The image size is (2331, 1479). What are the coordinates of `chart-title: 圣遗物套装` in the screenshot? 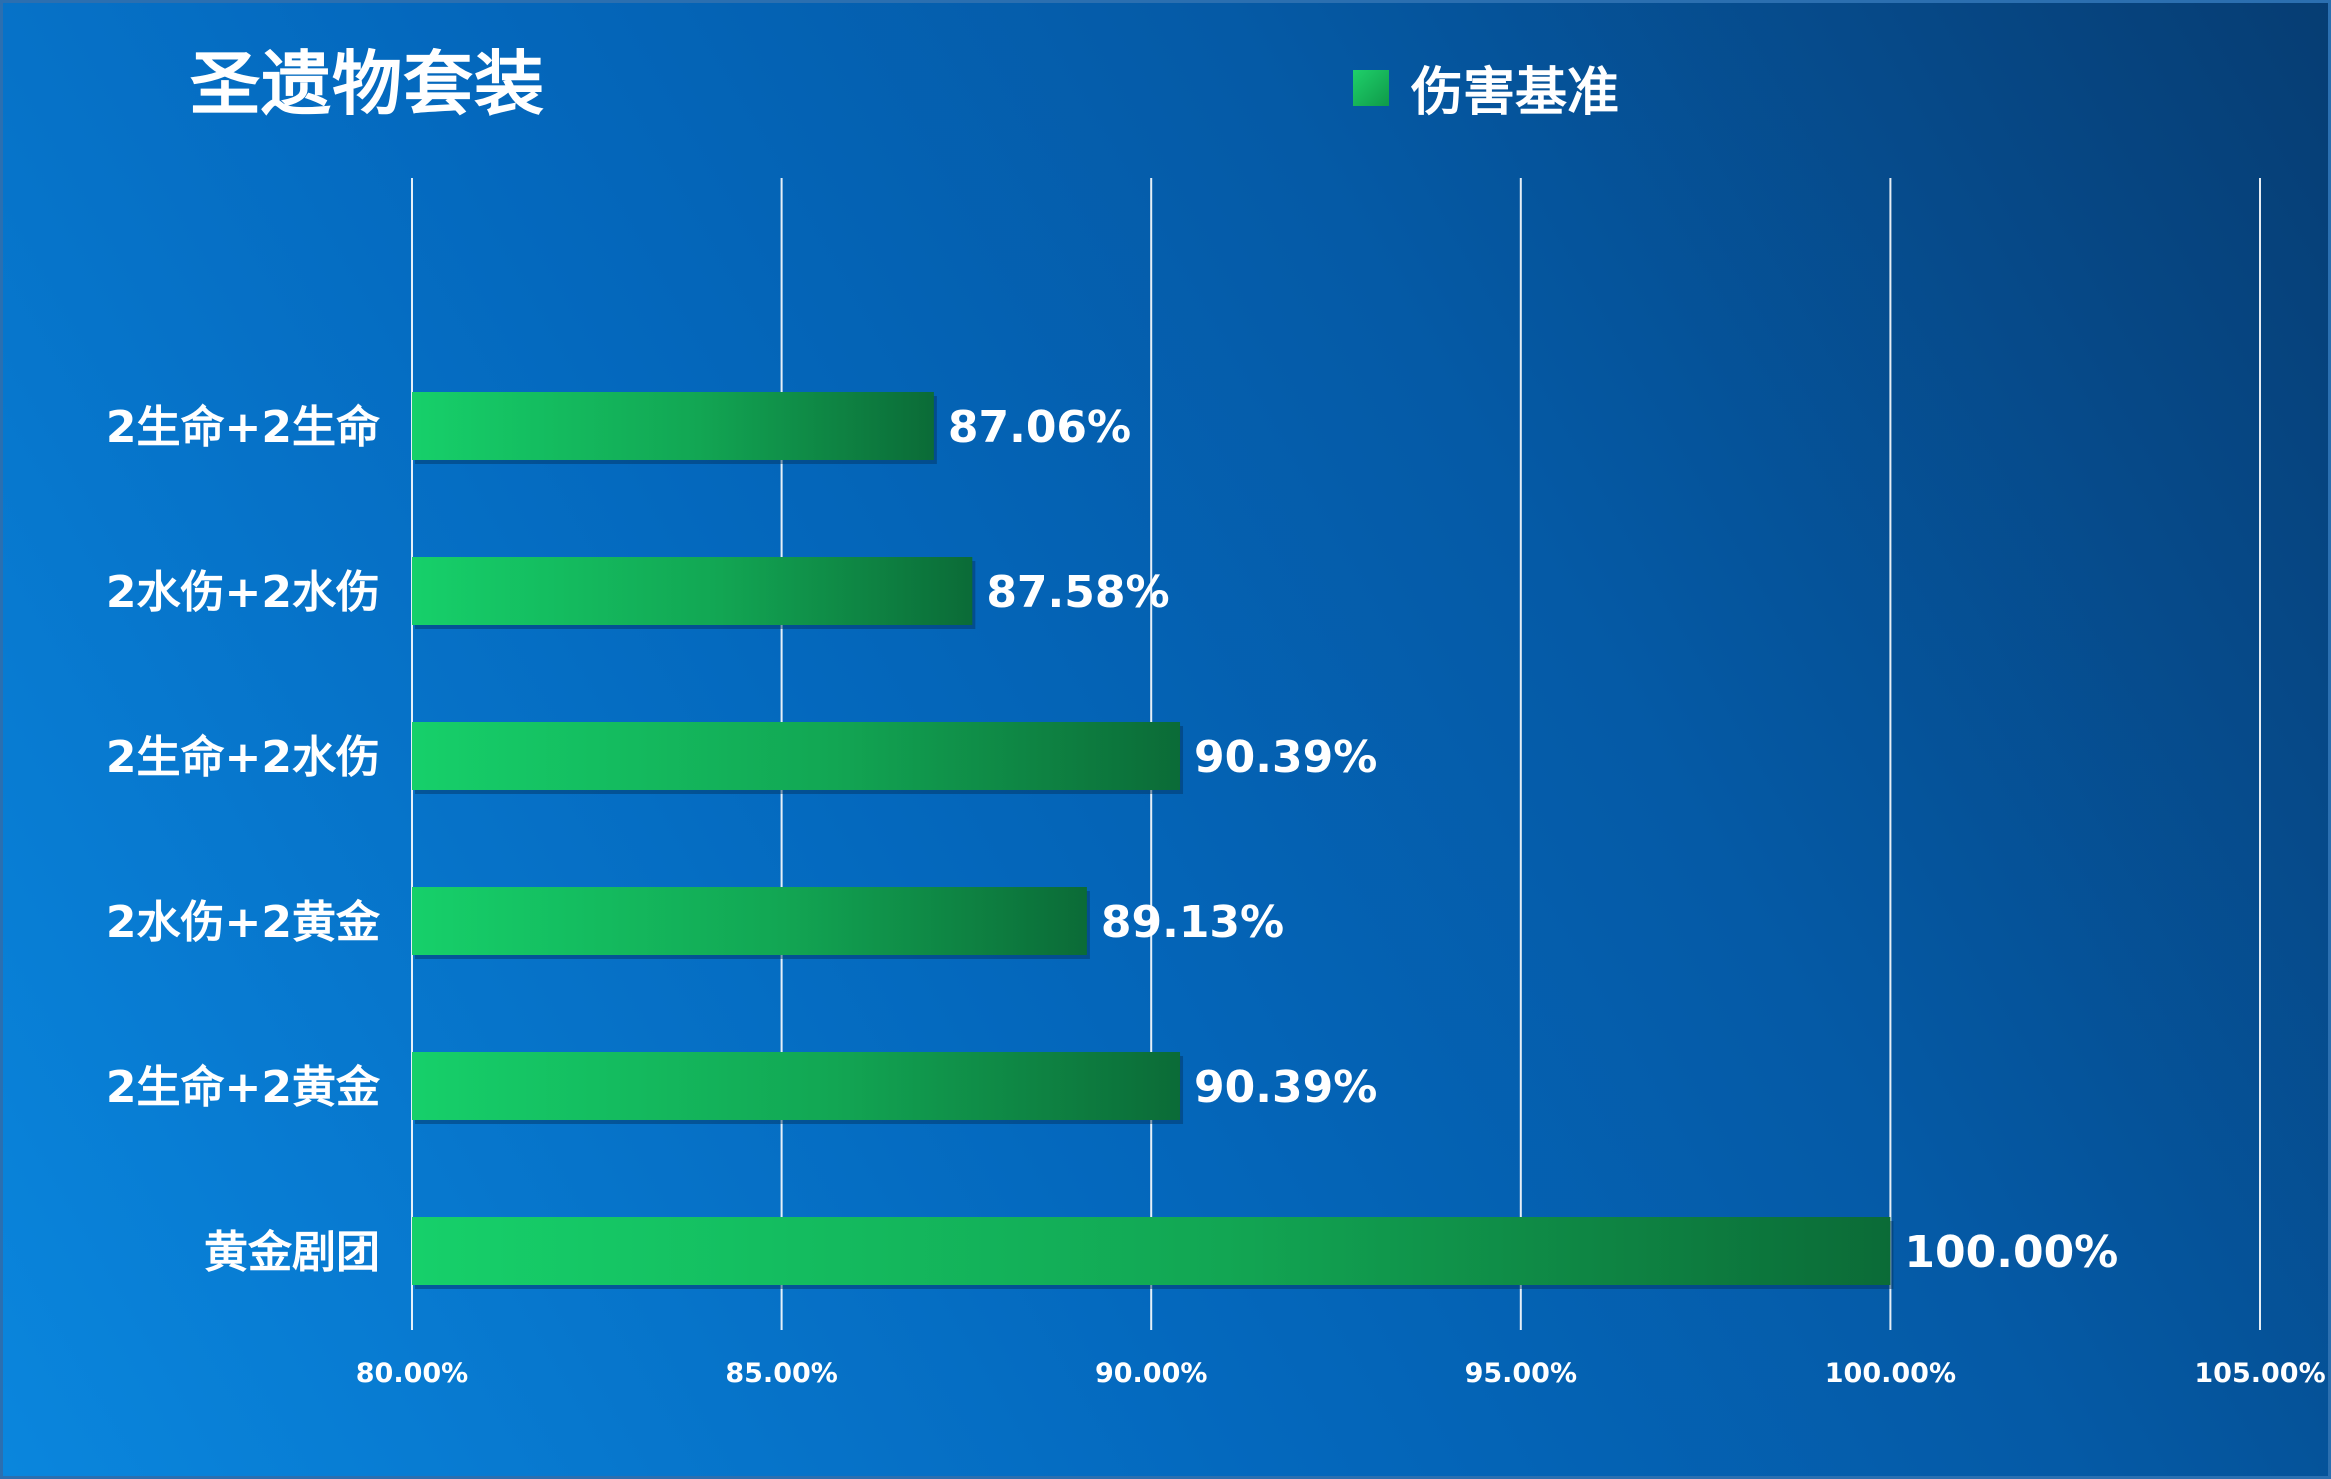 It's located at (367, 84).